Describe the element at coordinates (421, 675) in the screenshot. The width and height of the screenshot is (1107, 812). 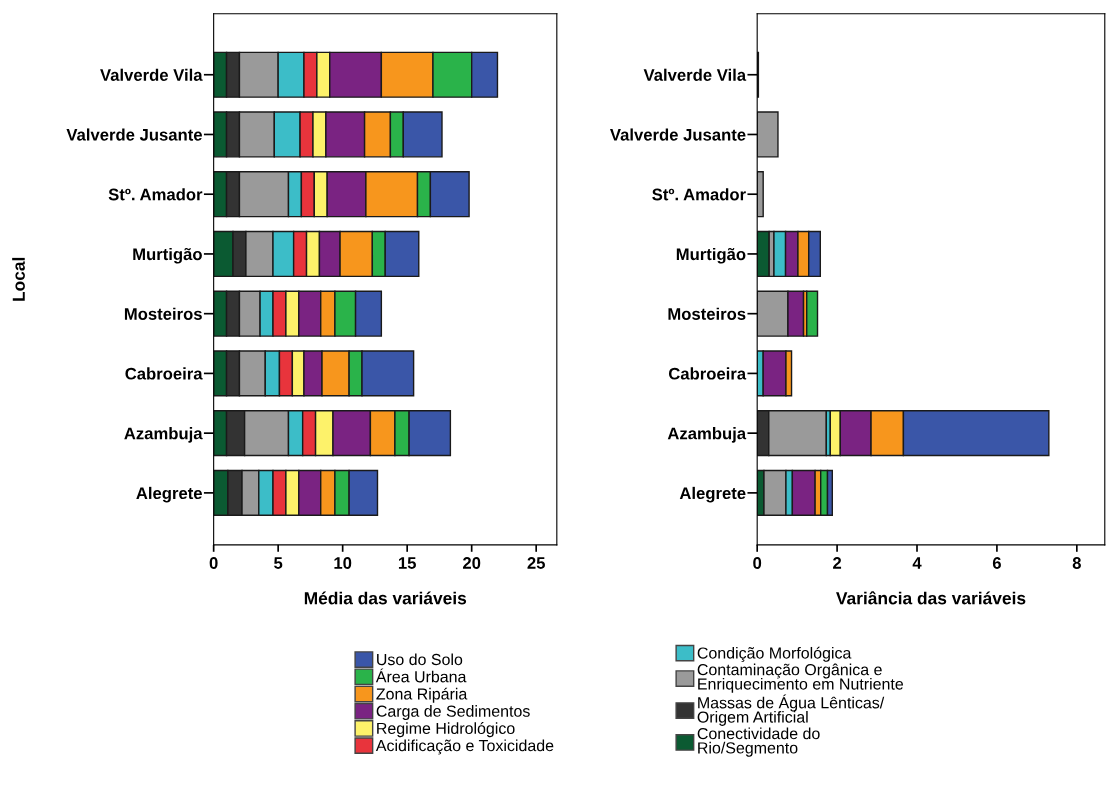
I see `legend-label: Área Urbana` at that location.